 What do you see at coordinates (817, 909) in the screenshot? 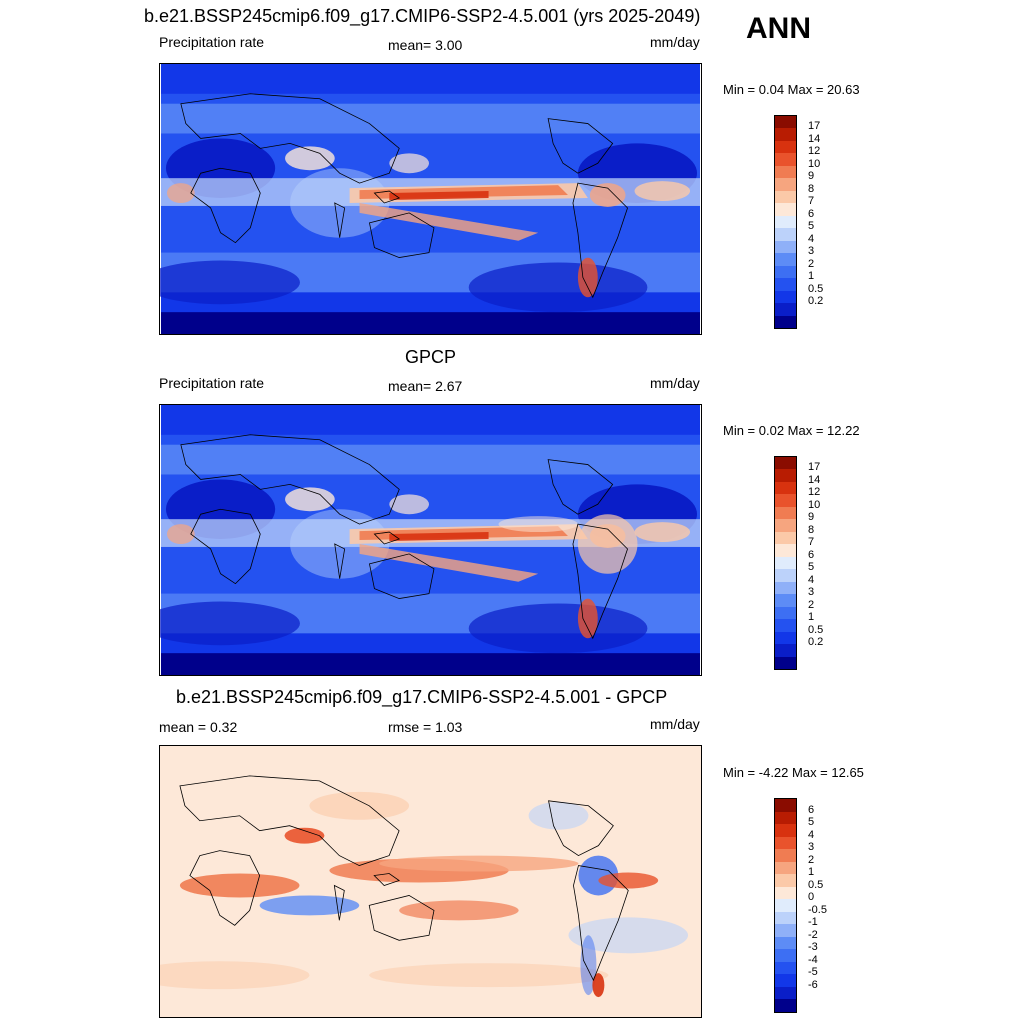
I see `colorbar-tick-label: -0.5` at bounding box center [817, 909].